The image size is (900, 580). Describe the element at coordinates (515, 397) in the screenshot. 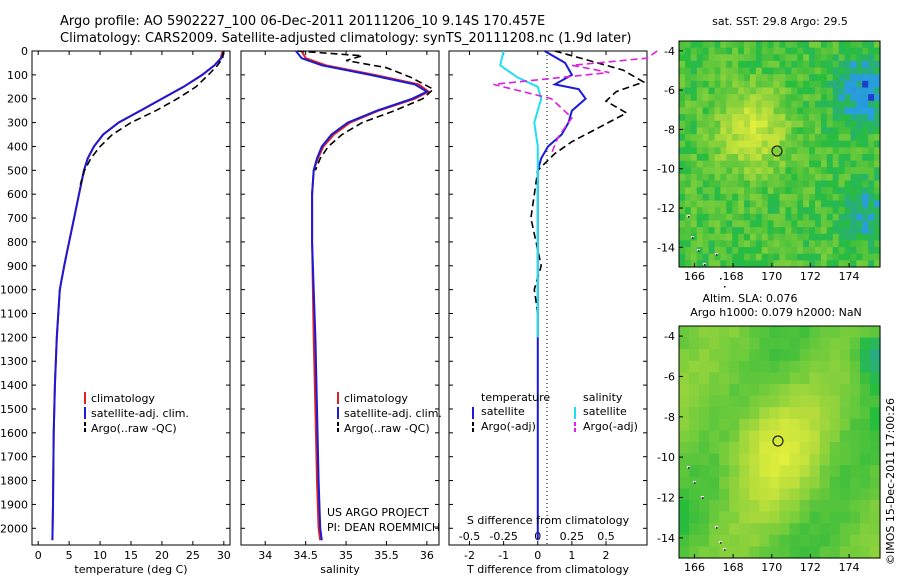

I see `legend-group-title: temperature` at that location.